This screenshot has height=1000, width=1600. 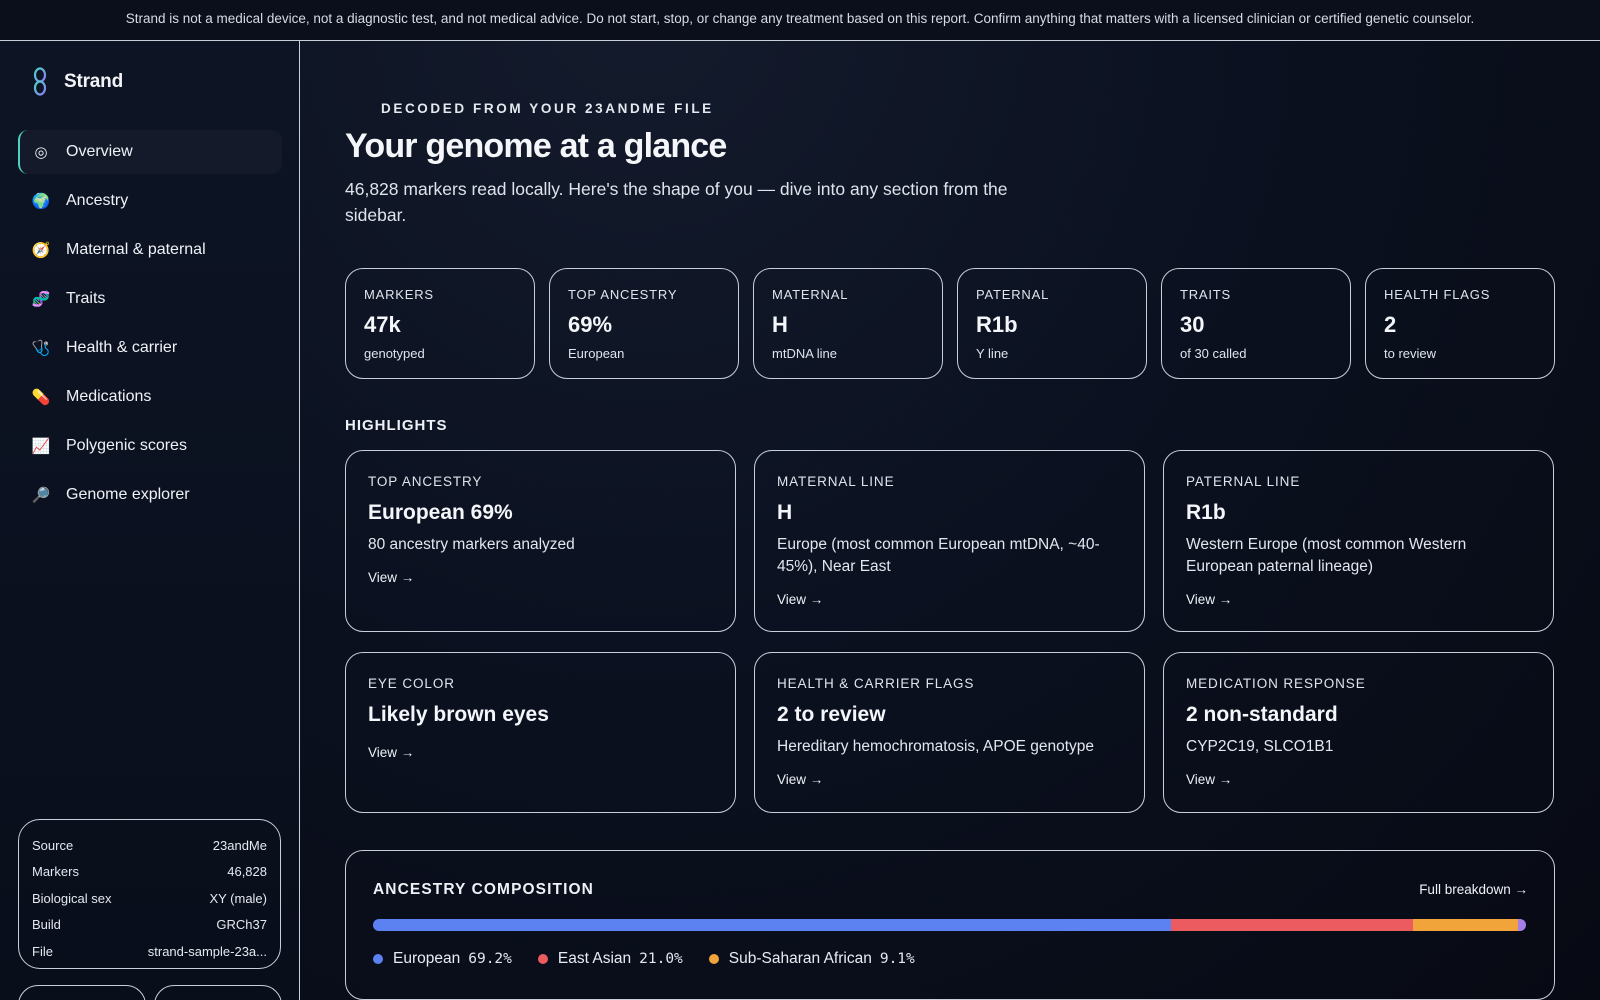 I want to click on card-value: R1b, so click(x=1206, y=512).